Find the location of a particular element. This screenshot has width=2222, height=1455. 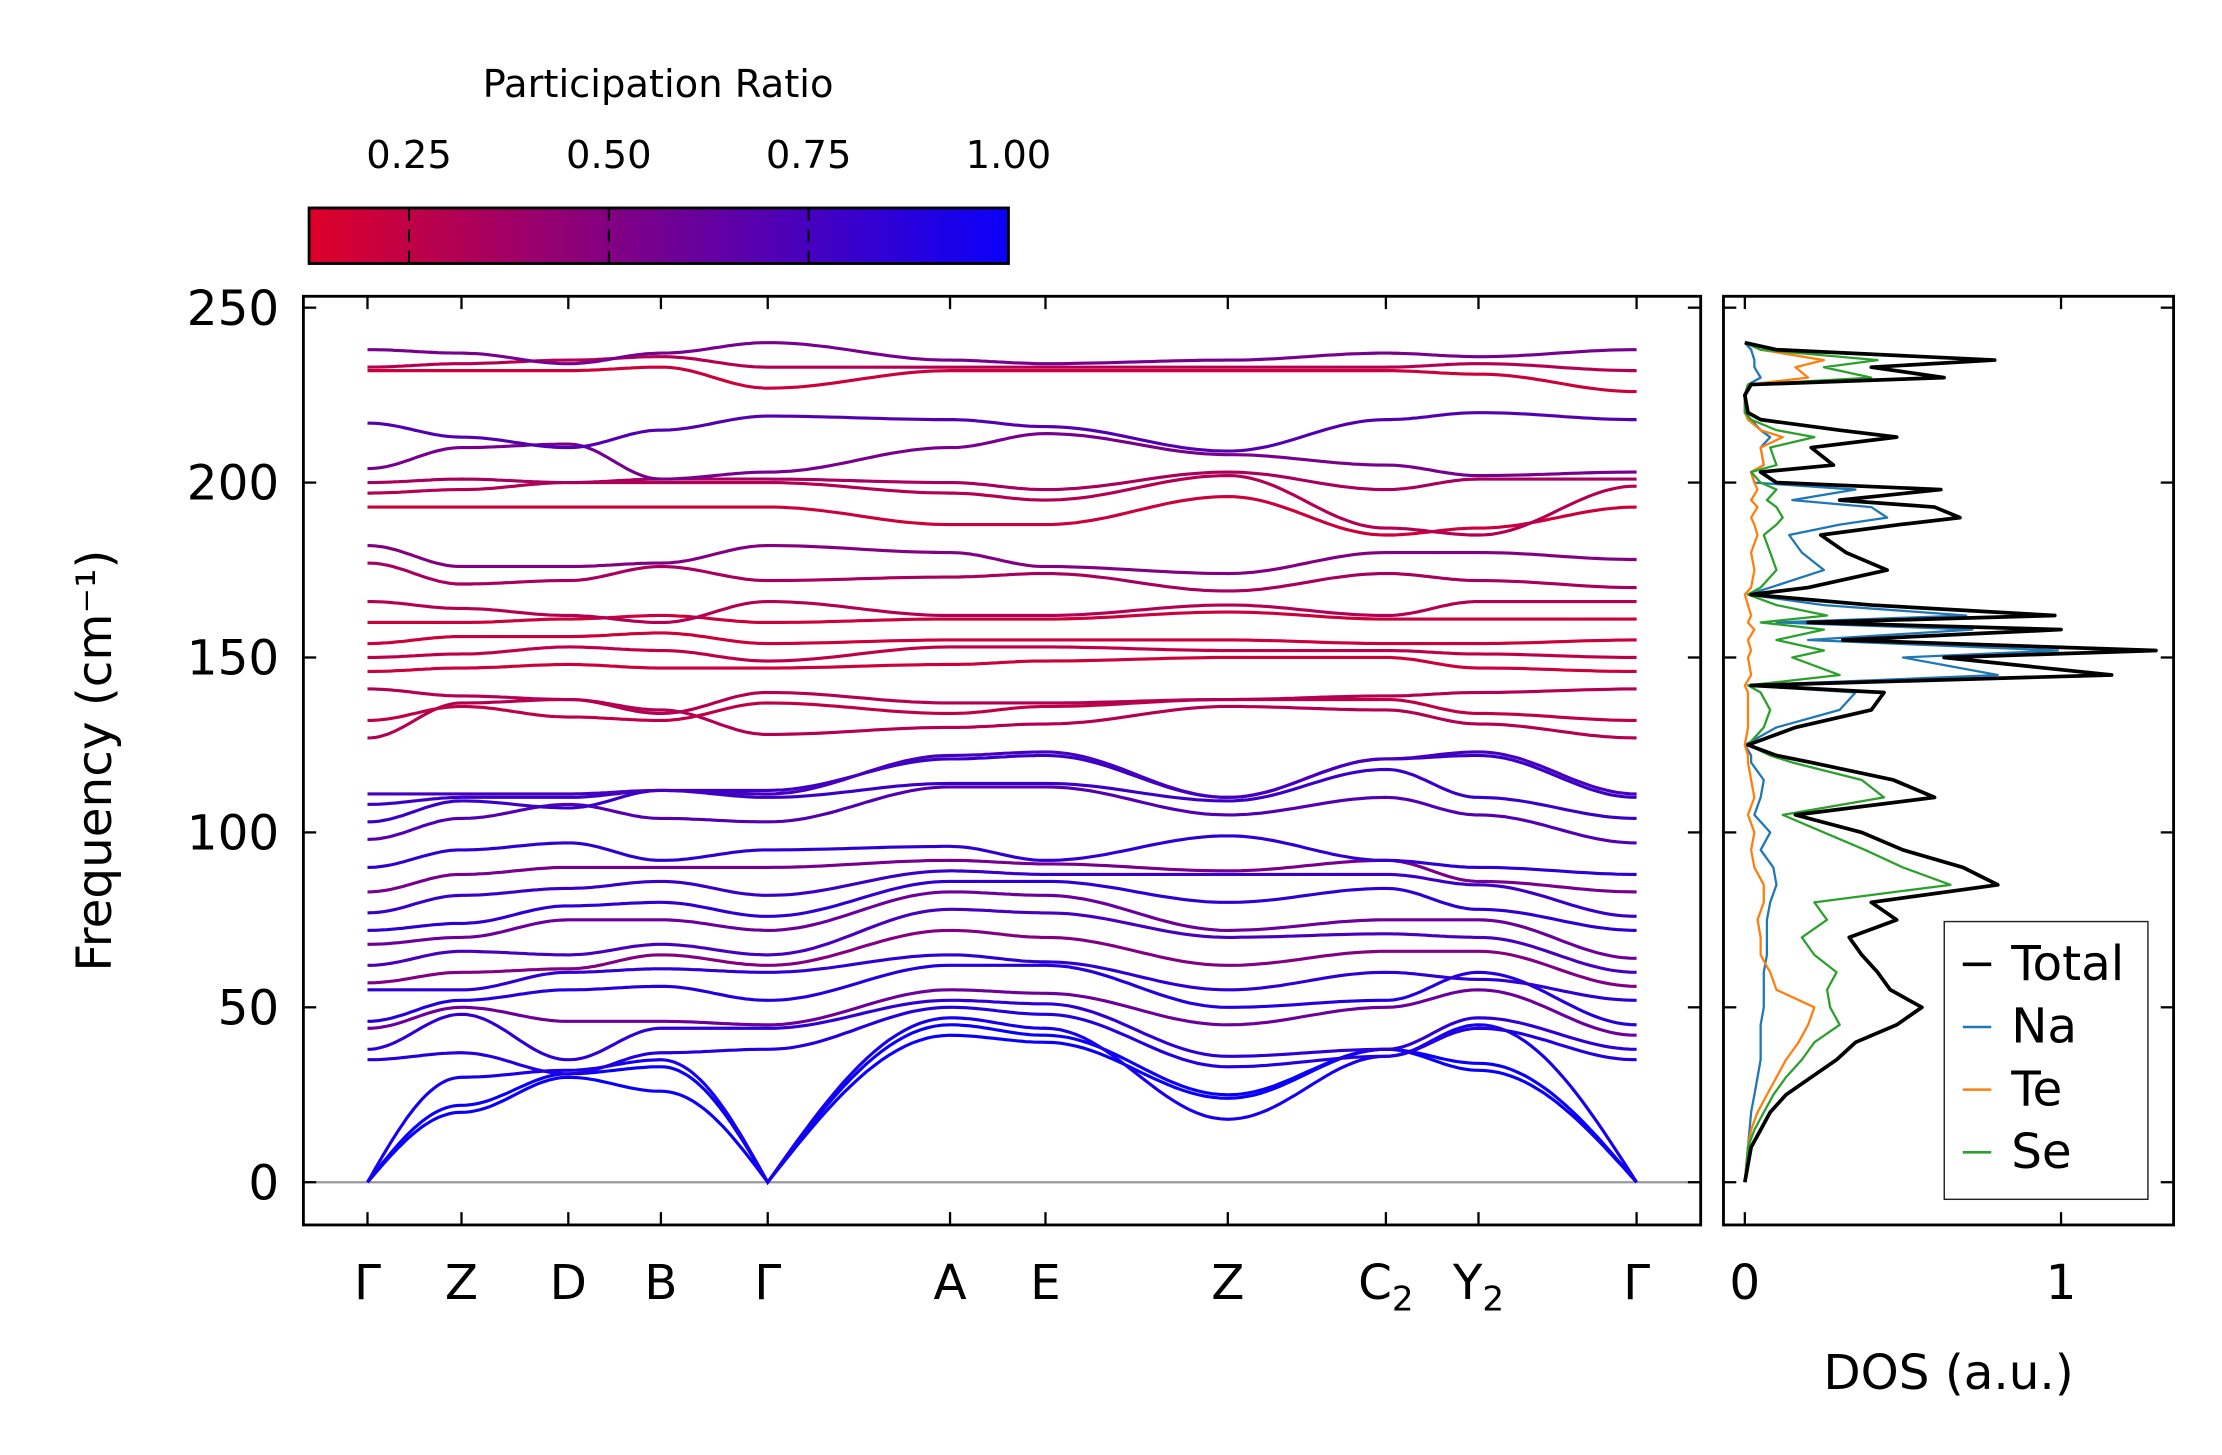

dos-line-total is located at coordinates (1950, 761).